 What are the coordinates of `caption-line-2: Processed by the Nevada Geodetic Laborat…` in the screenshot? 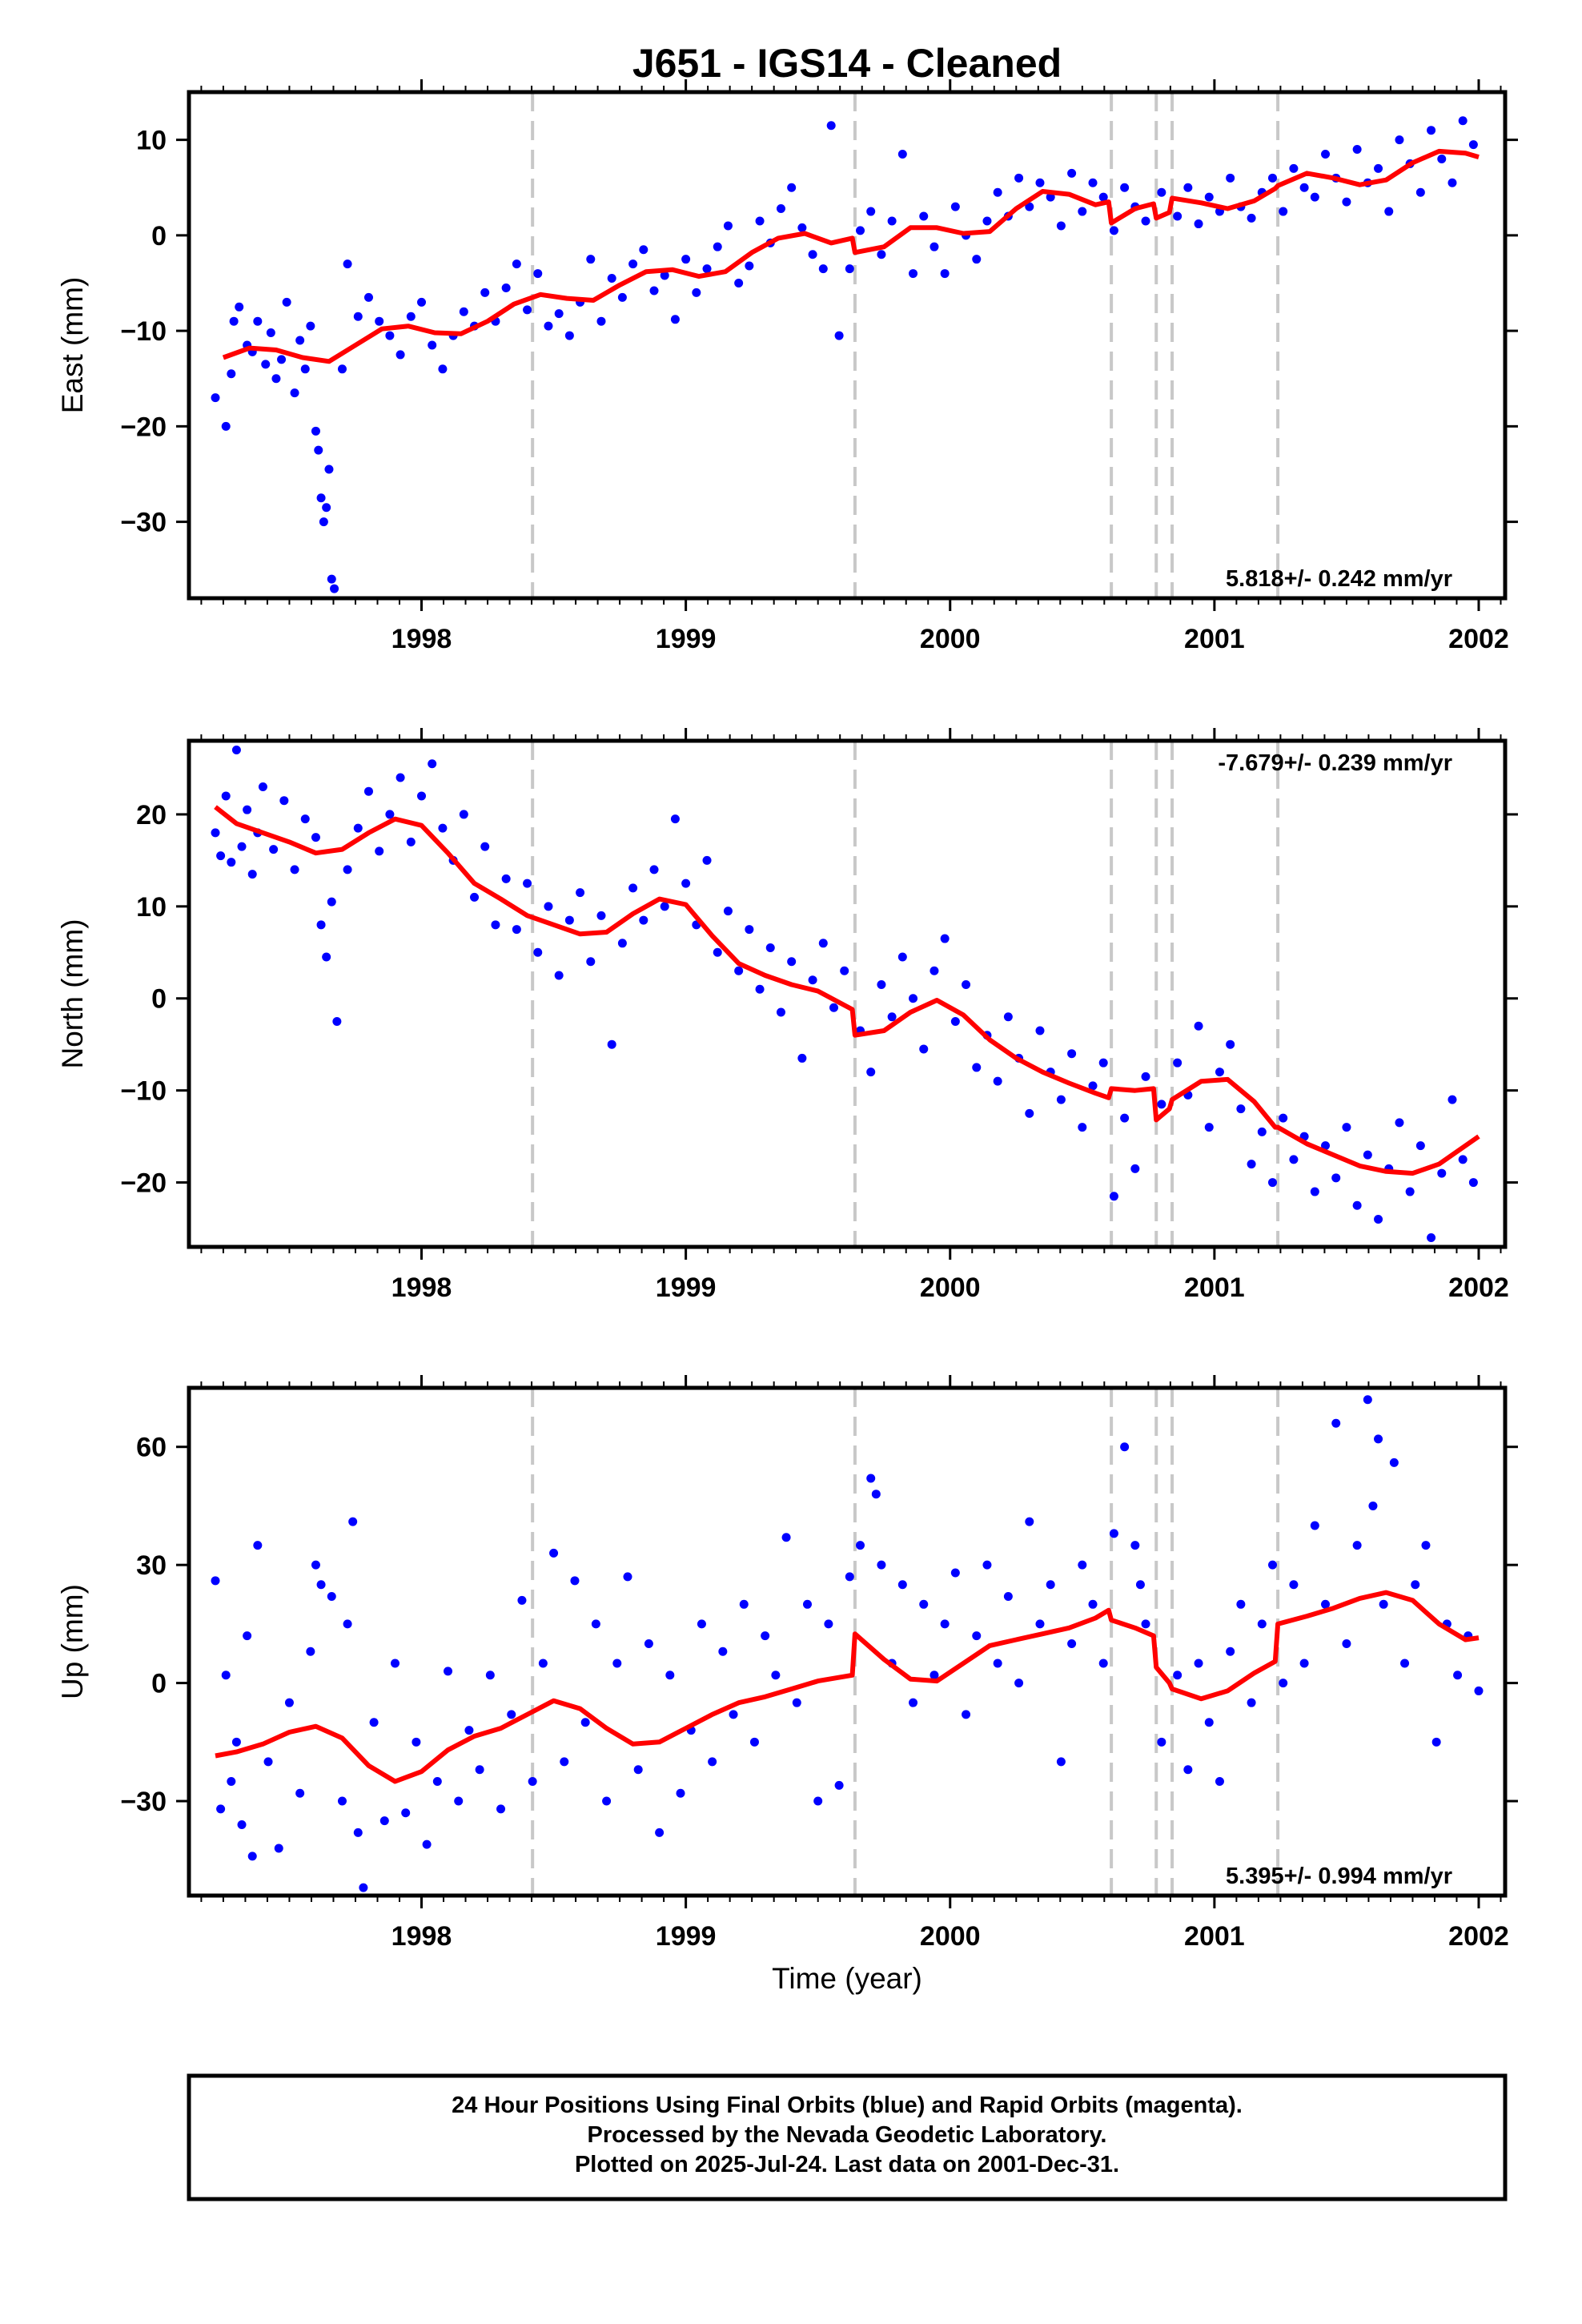 It's located at (847, 2135).